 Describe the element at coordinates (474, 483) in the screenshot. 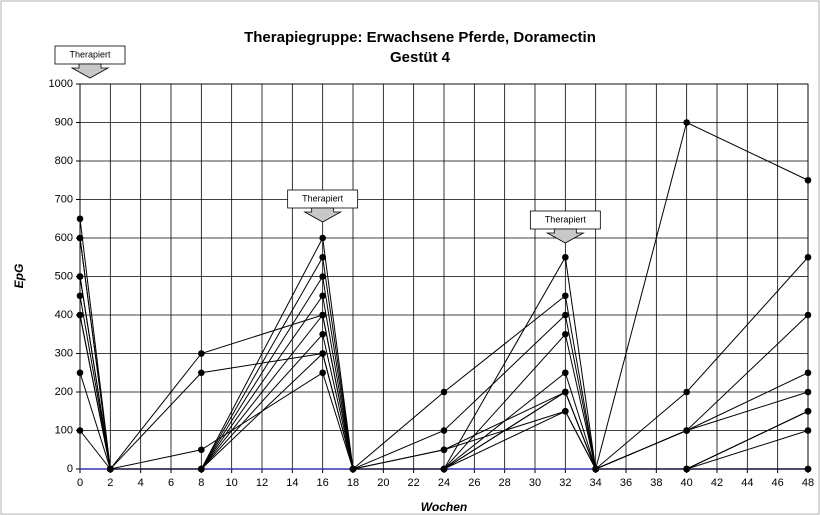

I see `x-tick-label: 26` at that location.